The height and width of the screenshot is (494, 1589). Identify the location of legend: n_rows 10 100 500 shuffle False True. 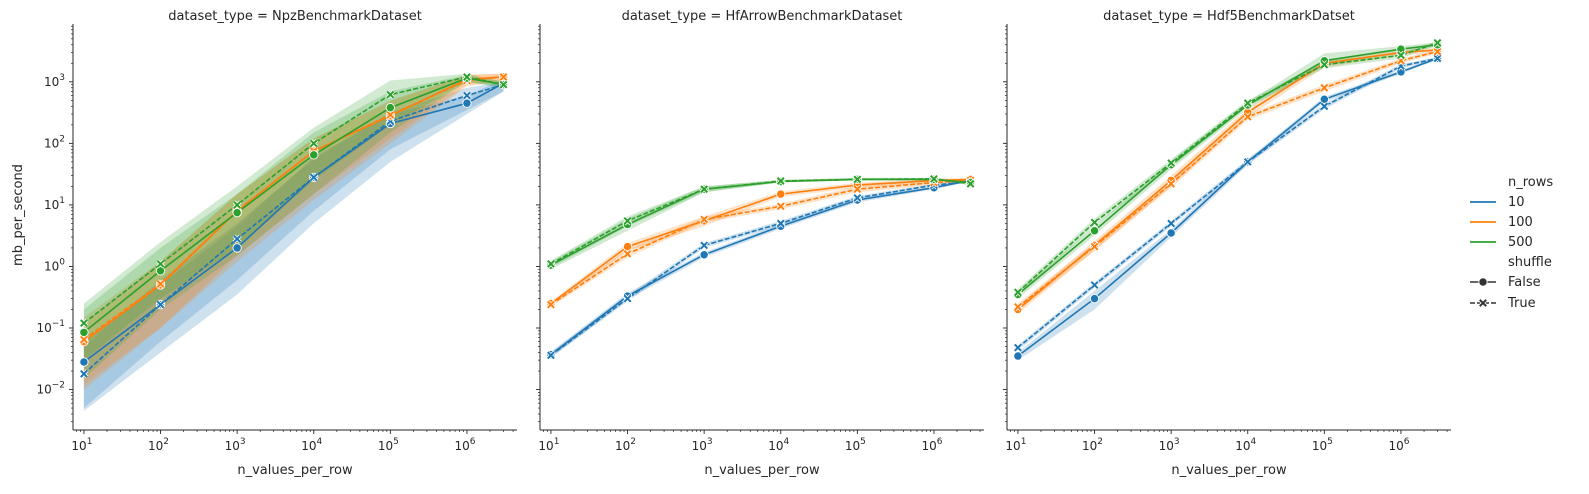
(1511, 243).